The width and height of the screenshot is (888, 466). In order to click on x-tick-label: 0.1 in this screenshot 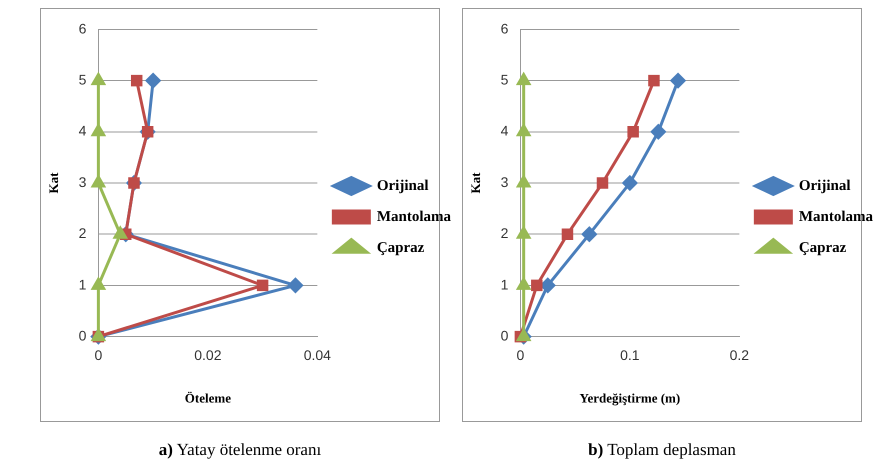, I will do `click(630, 354)`.